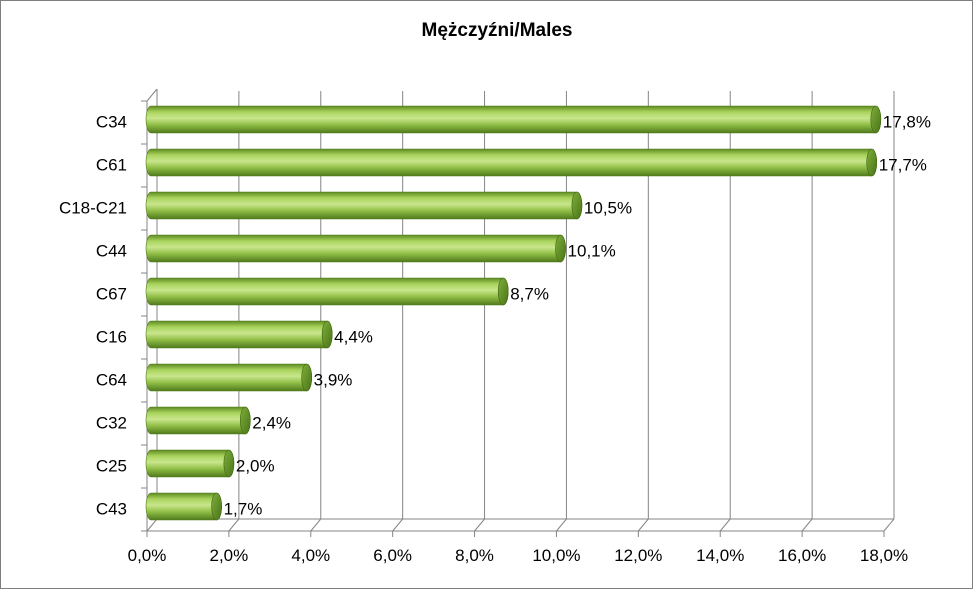 Image resolution: width=973 pixels, height=589 pixels. Describe the element at coordinates (556, 555) in the screenshot. I see `x-tick-label: 10,0%` at that location.